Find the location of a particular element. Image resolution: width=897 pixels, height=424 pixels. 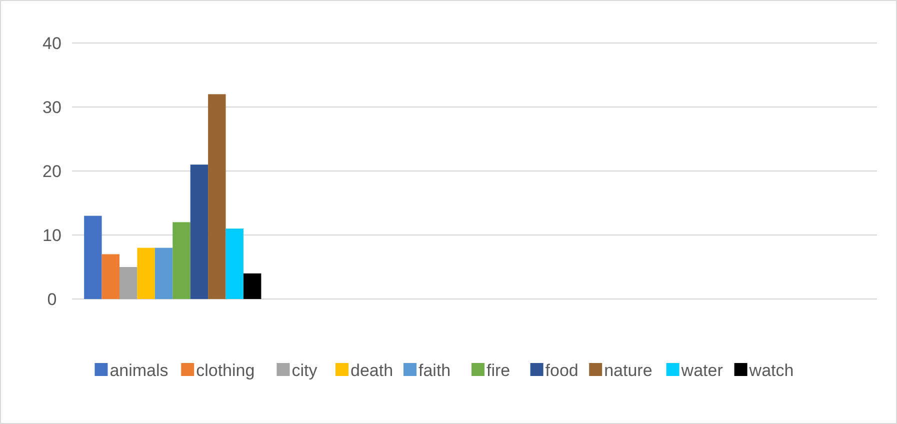

legend-label: watch is located at coordinates (771, 370).